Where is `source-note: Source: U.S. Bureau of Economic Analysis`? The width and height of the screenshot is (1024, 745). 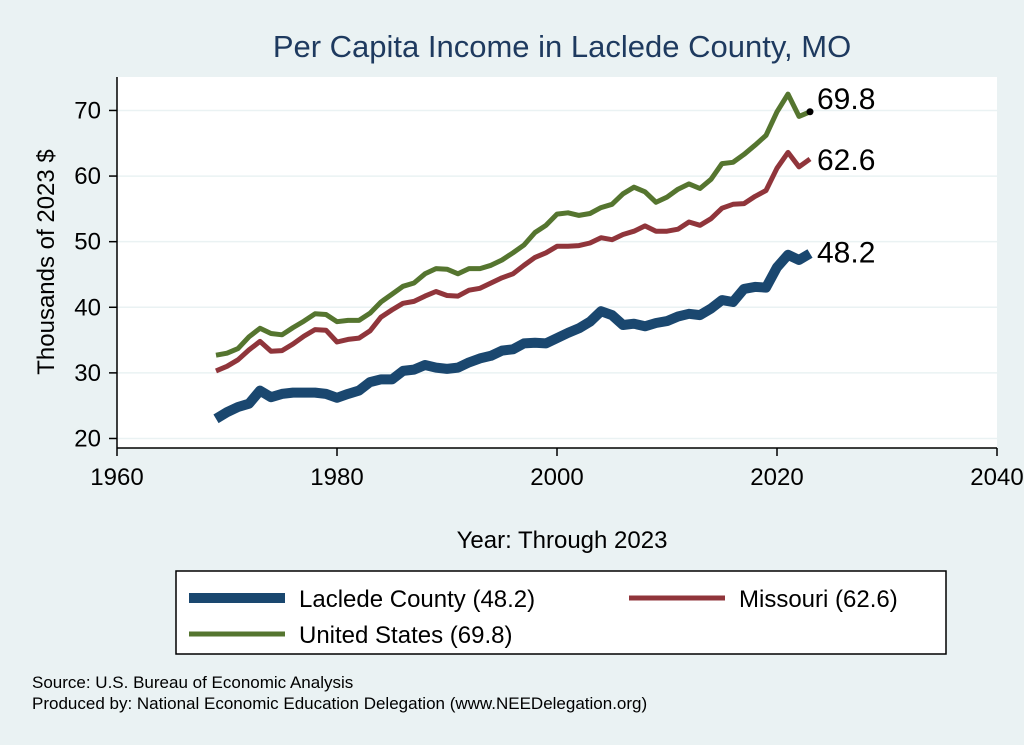 source-note: Source: U.S. Bureau of Economic Analysis is located at coordinates (192, 682).